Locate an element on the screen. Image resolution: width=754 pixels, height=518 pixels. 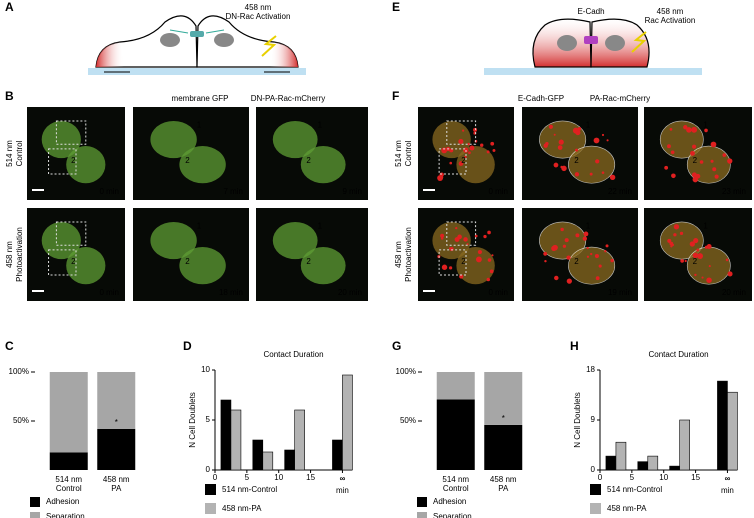
row-label: Photoactivation is located at coordinates (19, 254).